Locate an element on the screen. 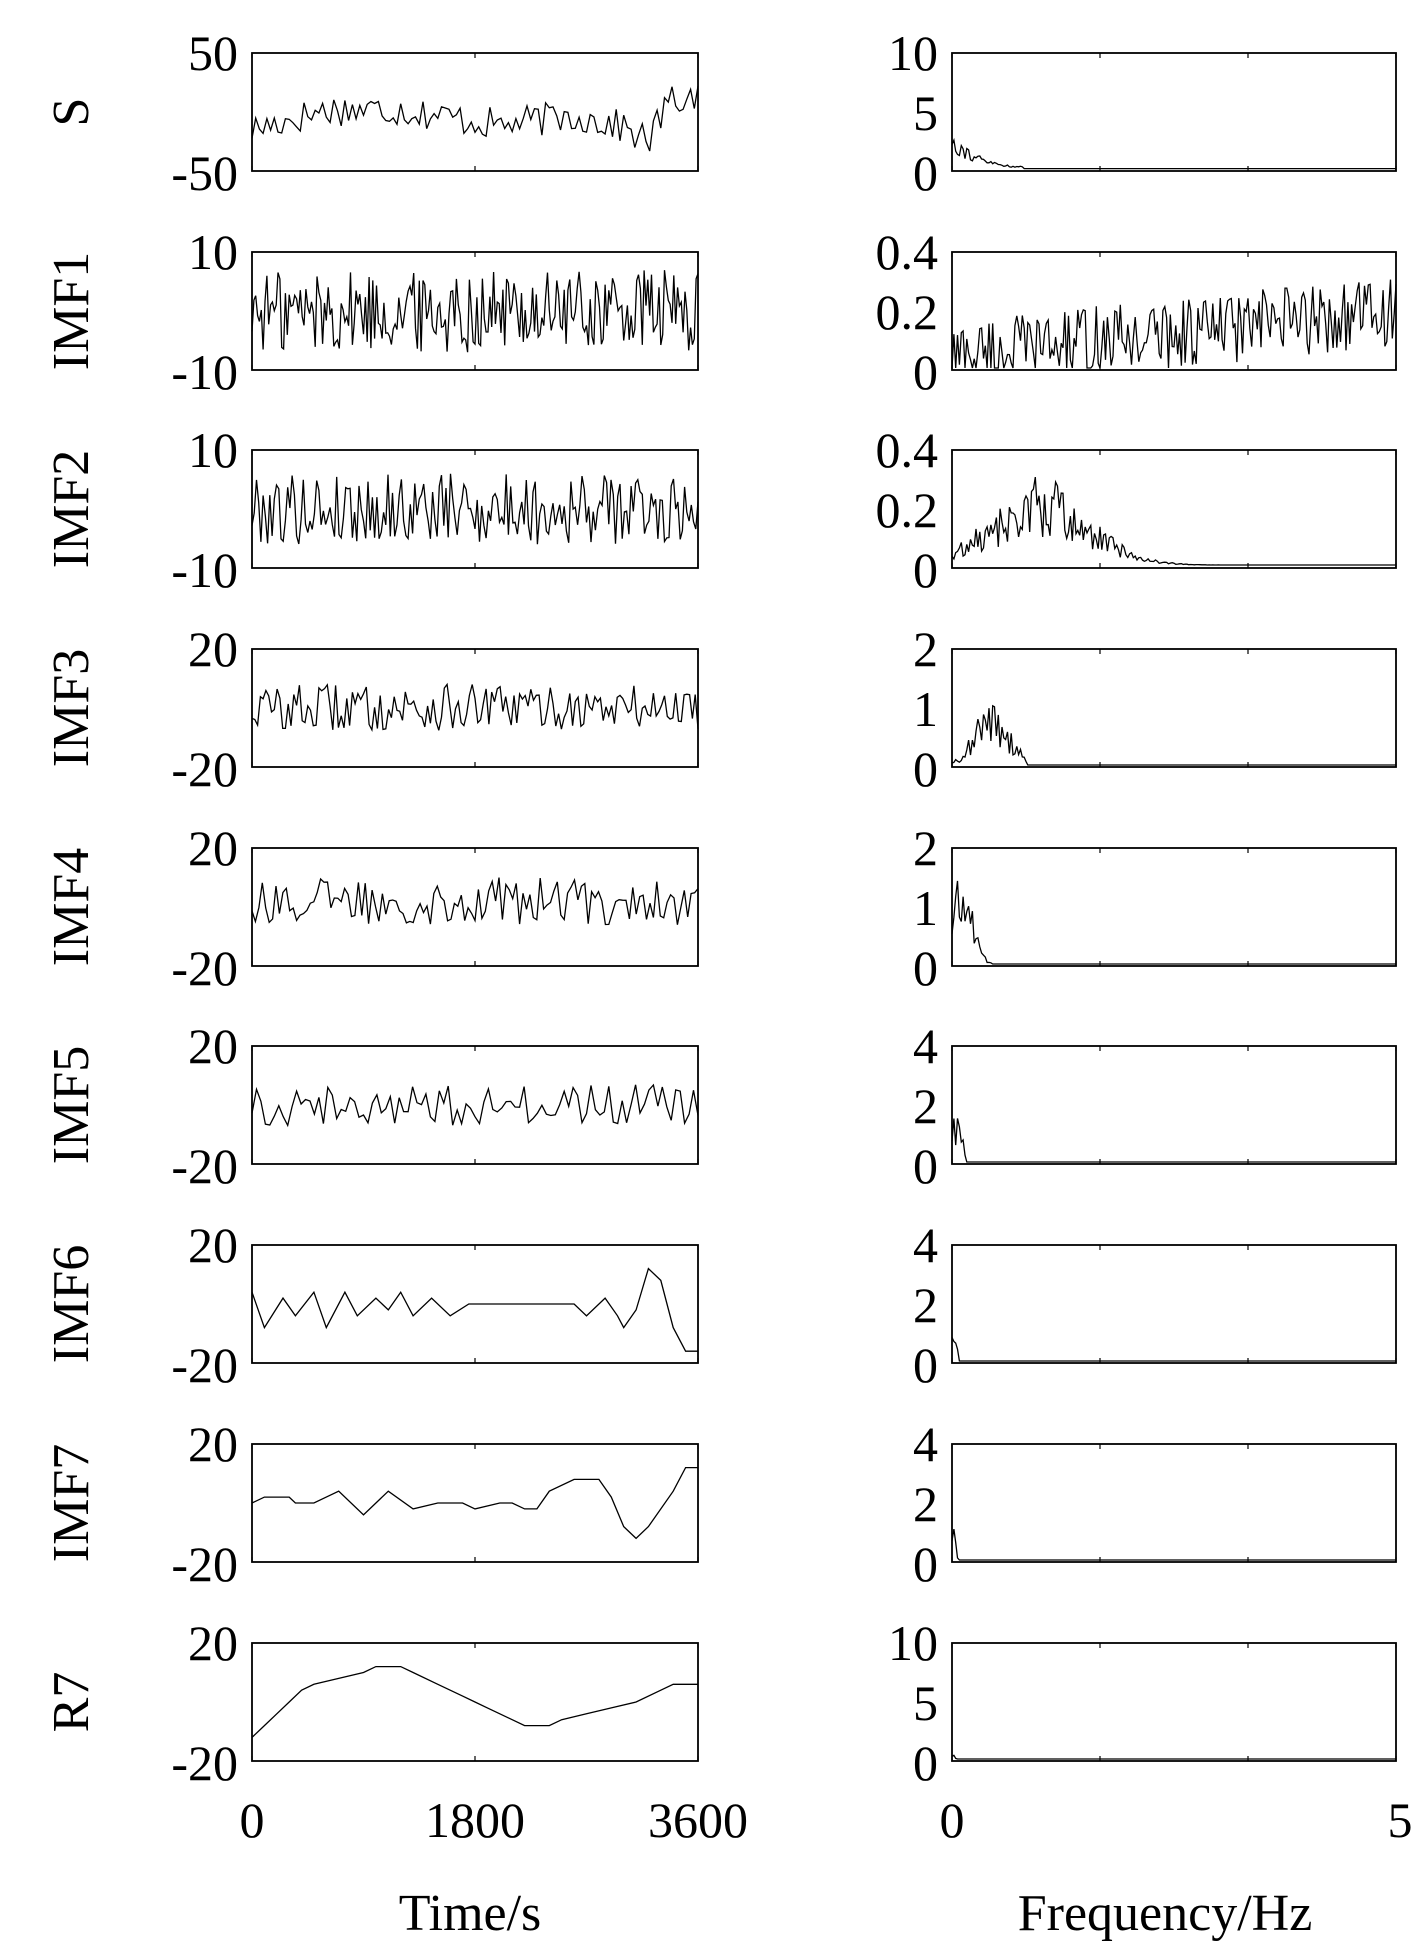  freq-panel-imf2-ytick-label: 0.4 is located at coordinates (907, 450).